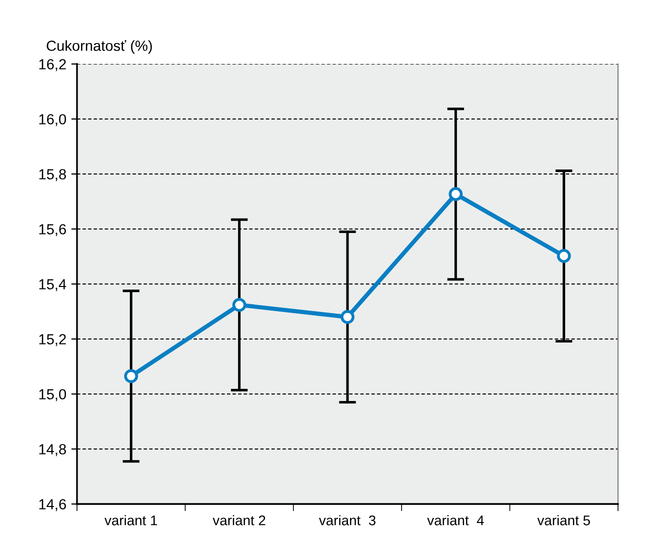 The height and width of the screenshot is (547, 646). Describe the element at coordinates (131, 520) in the screenshot. I see `x-tick-label: variant 1` at that location.